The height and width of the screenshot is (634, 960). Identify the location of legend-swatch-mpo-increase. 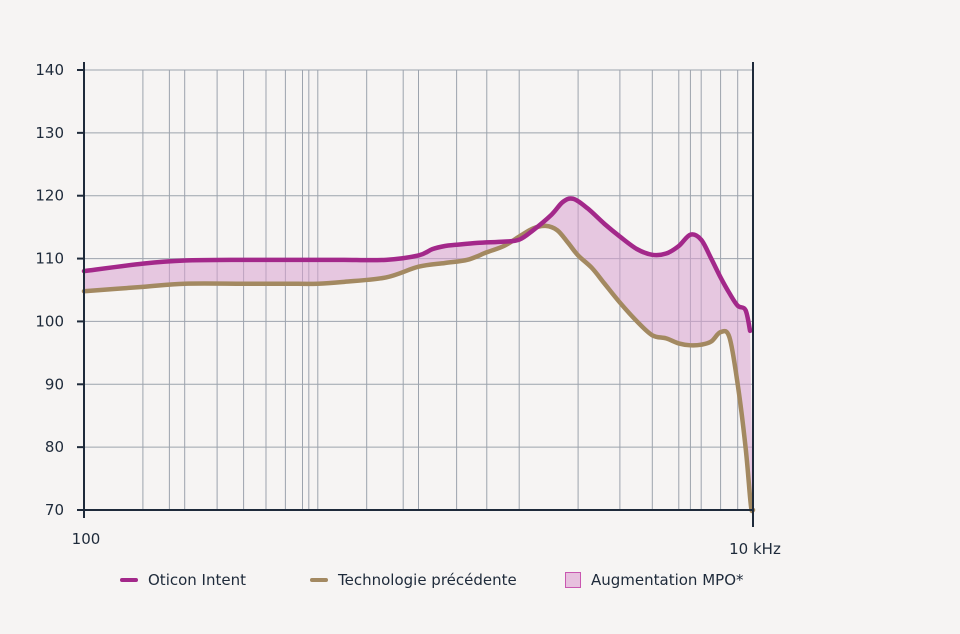
(573, 580).